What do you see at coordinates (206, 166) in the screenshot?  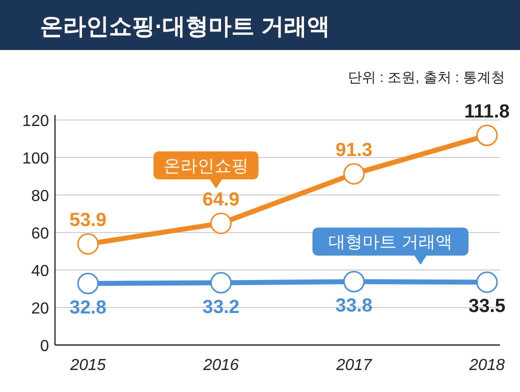 I see `text: 온라인쇼핑` at bounding box center [206, 166].